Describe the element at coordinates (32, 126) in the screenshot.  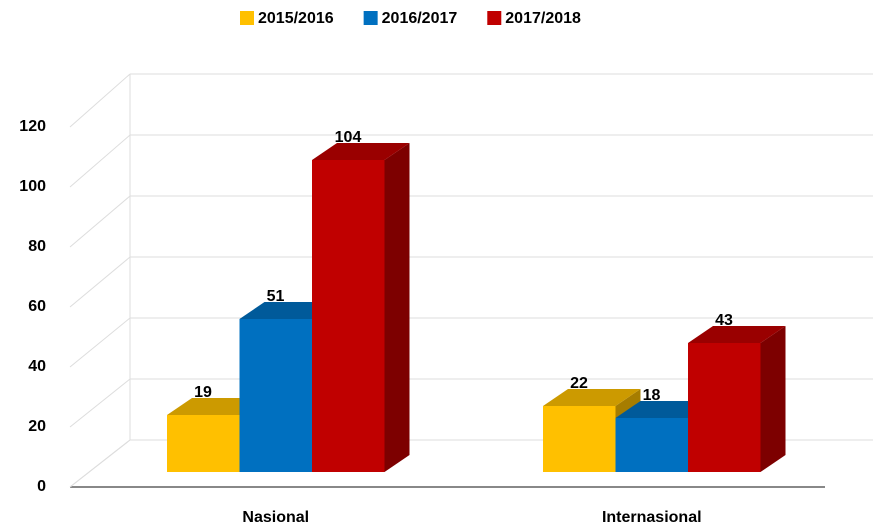
I see `y-tick-label: 120` at that location.